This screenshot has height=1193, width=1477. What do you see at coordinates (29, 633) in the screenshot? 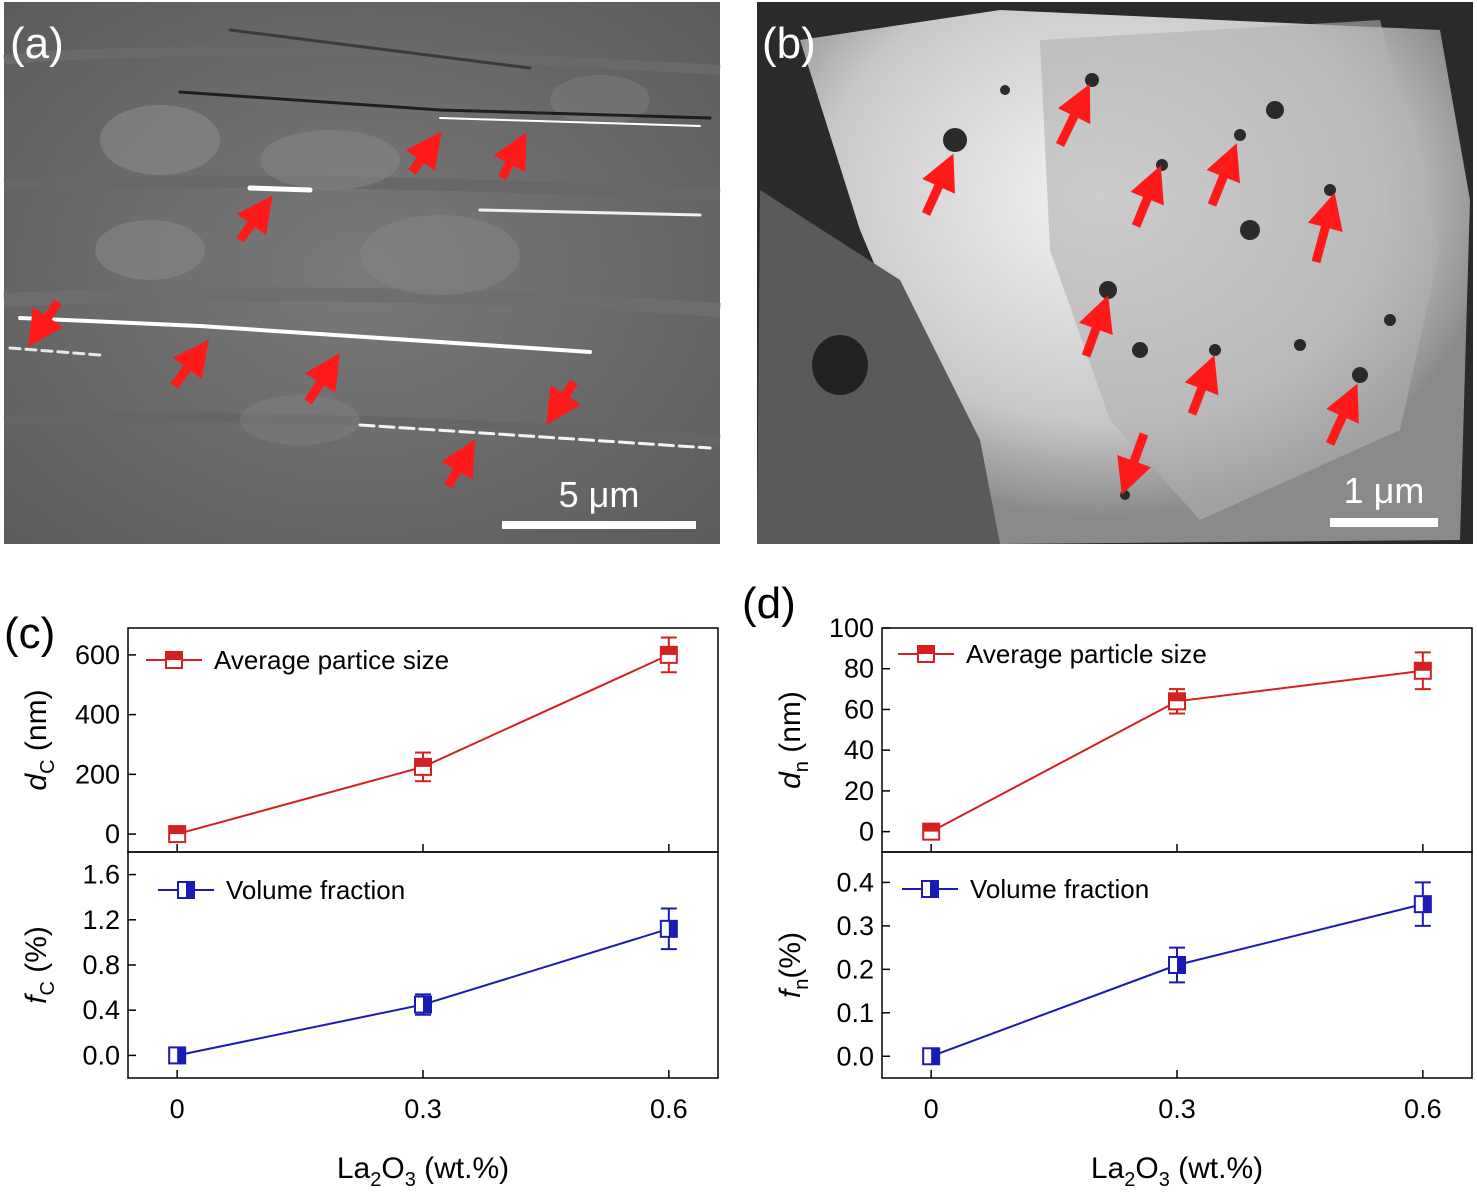
I see `panel-c-label: (c)` at bounding box center [29, 633].